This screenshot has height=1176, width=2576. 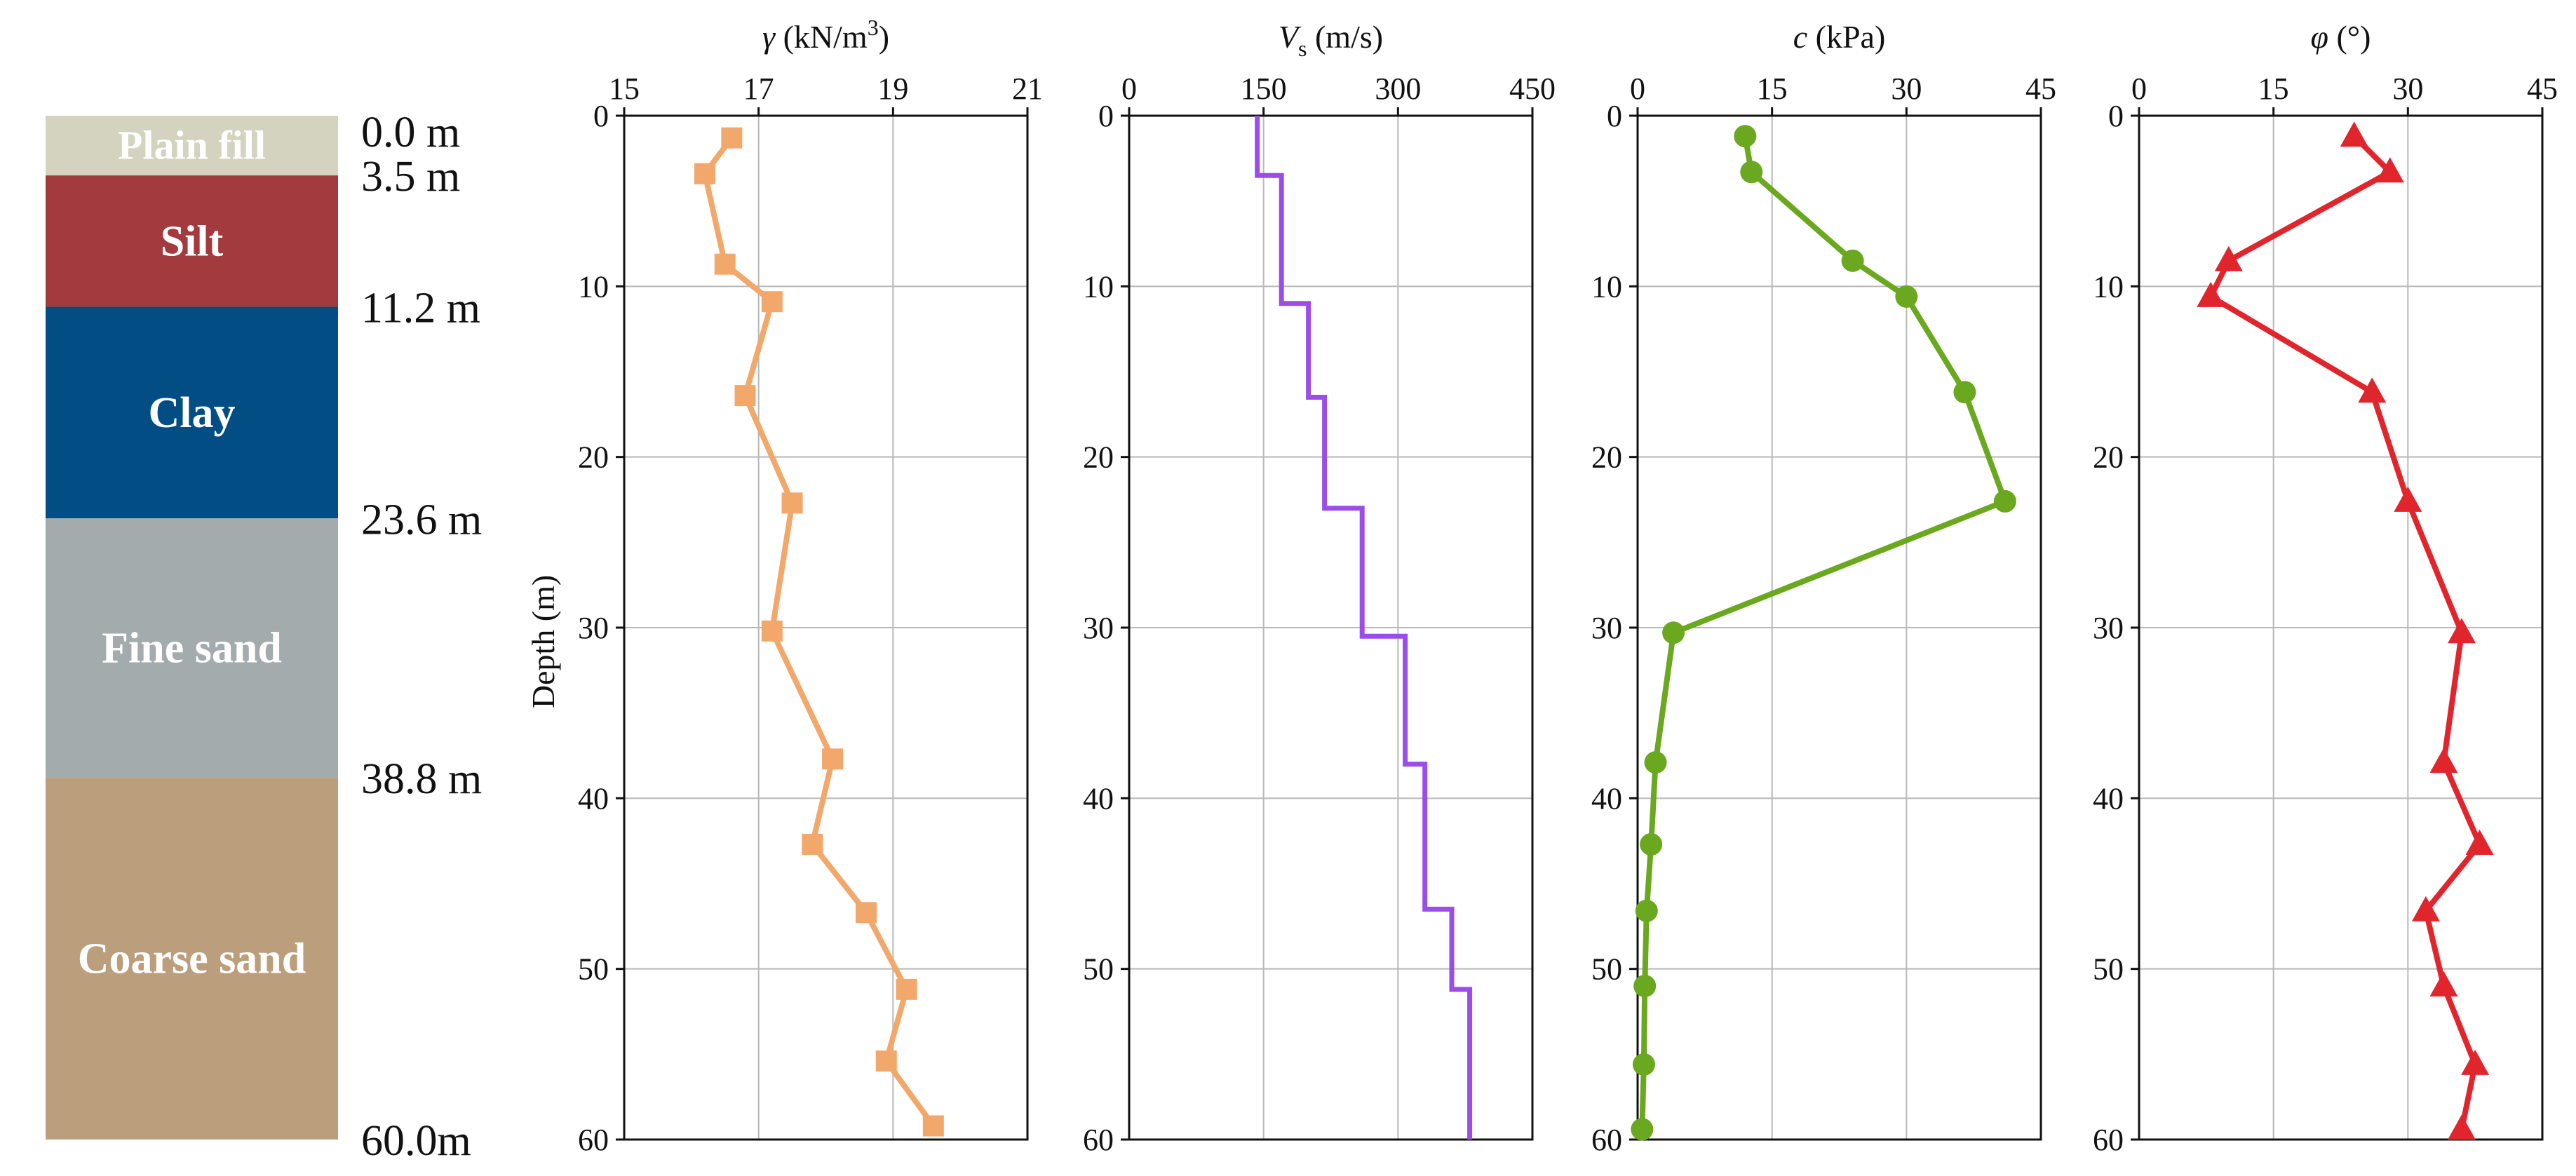 I want to click on y-tick-label-phi-30: 30, so click(x=2108, y=628).